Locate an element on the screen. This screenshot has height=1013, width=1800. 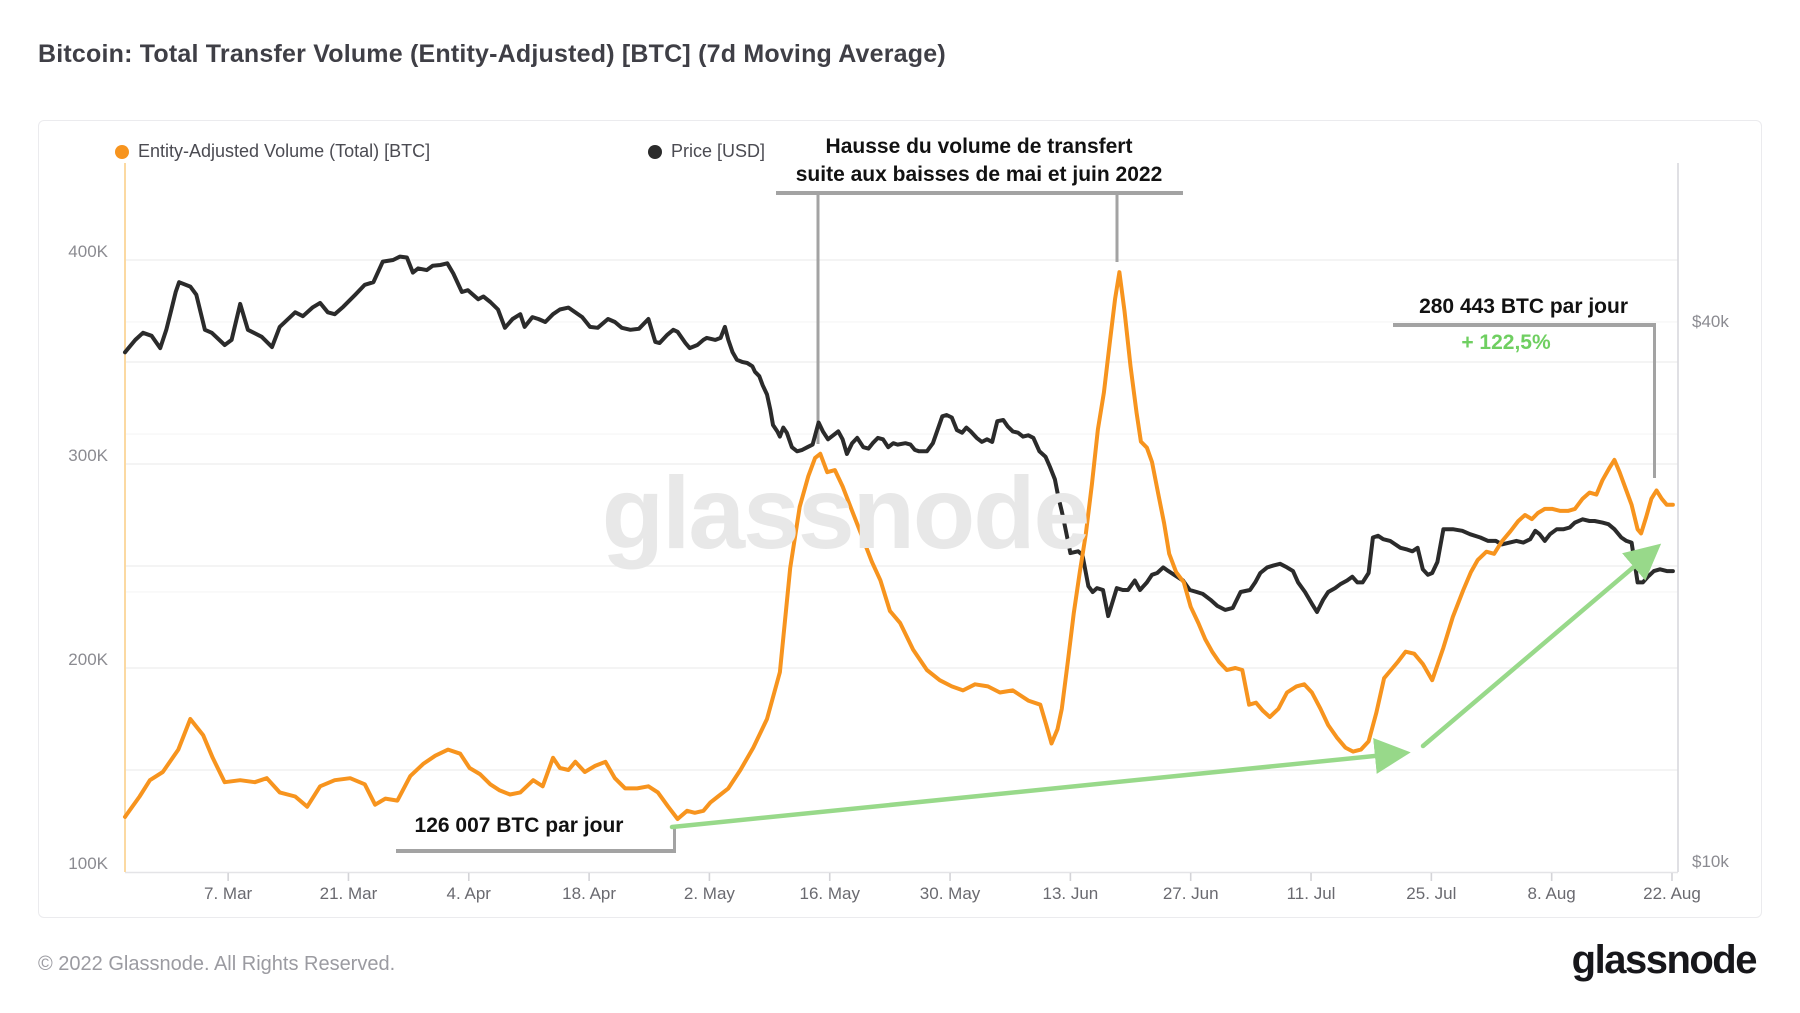
legend-volume-label: Entity-Adjusted Volume (Total) [BTC] is located at coordinates (284, 151).